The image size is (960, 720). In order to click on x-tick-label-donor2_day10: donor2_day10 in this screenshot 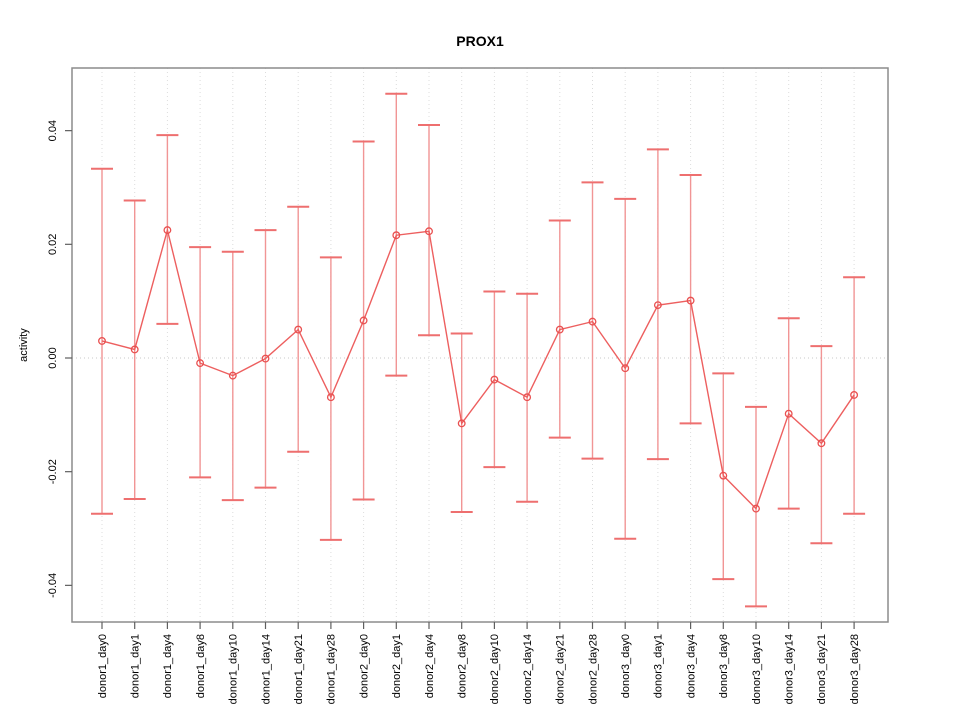, I will do `click(495, 669)`.